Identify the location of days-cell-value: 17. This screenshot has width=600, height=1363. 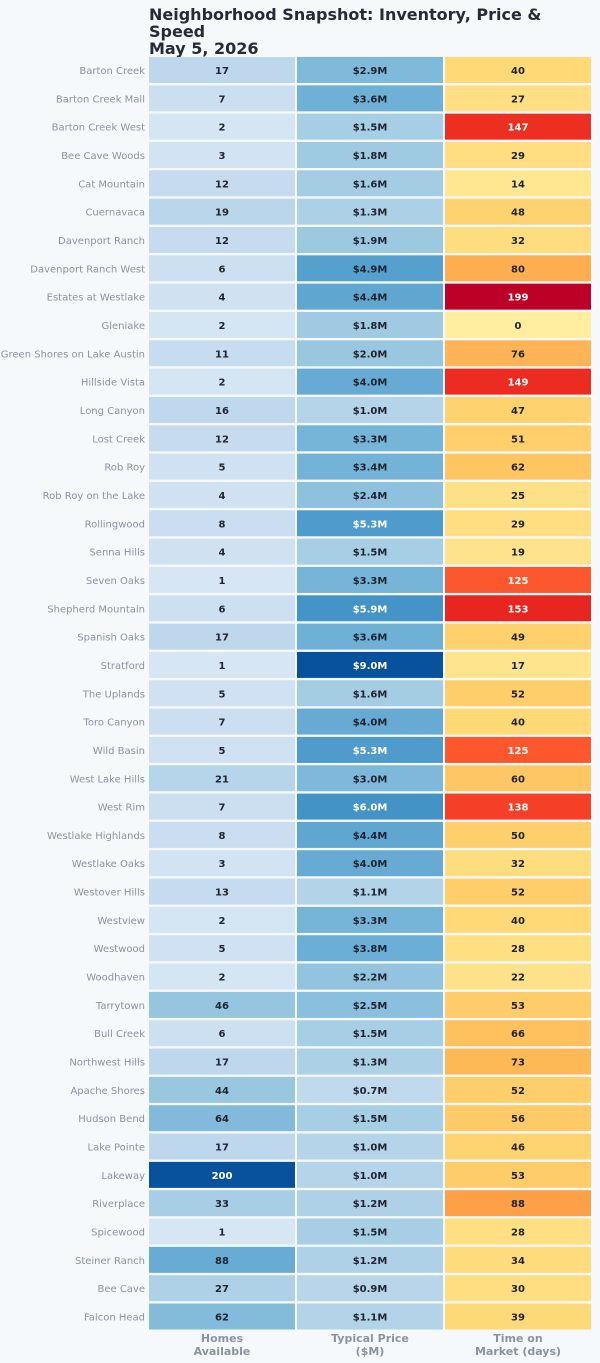
(518, 666).